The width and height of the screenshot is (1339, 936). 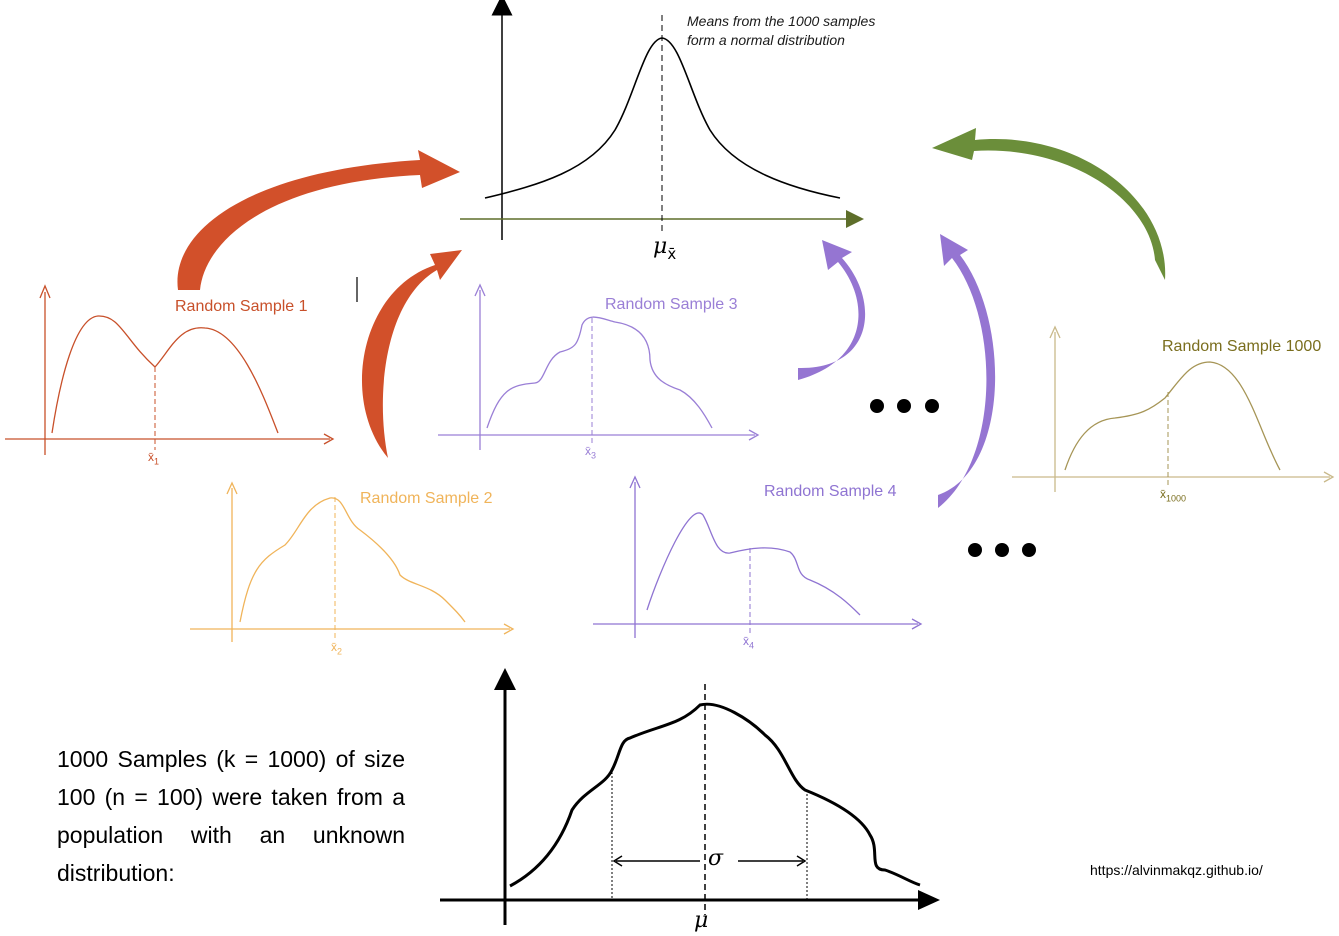 I want to click on sample-3-plot, so click(x=599, y=366).